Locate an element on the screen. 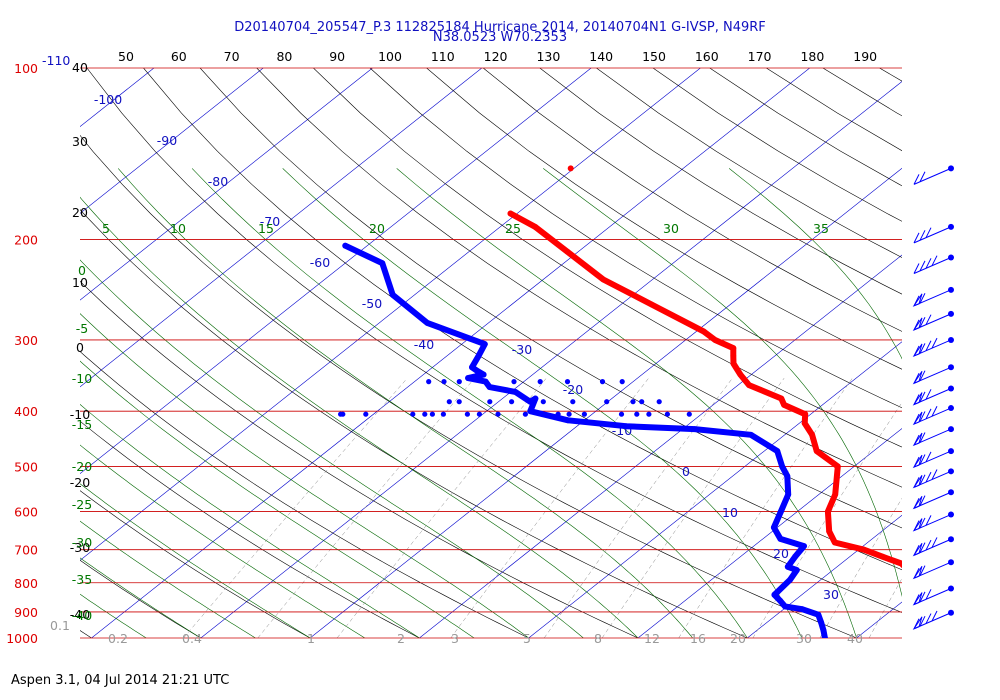 The width and height of the screenshot is (1000, 700). mixing-ratio-label: 0.2 is located at coordinates (118, 638).